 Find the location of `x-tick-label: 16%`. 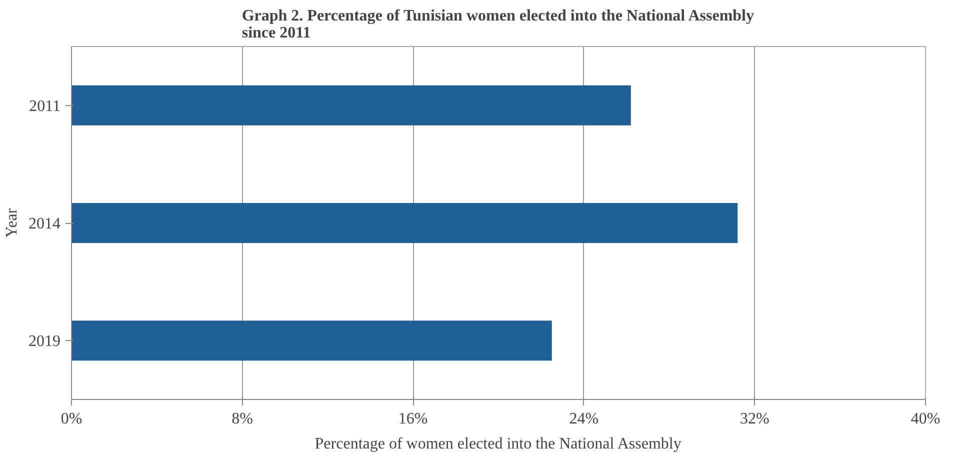

x-tick-label: 16% is located at coordinates (413, 419).